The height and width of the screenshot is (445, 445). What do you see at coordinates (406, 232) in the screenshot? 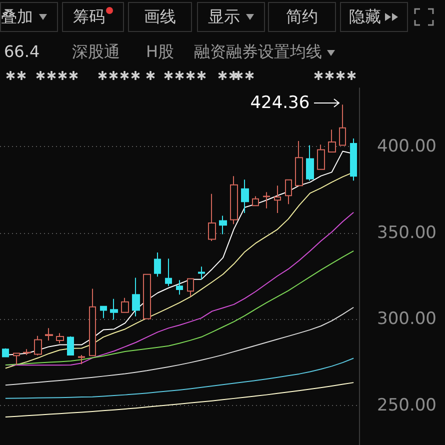
I see `y-tick-label: 350.00` at bounding box center [406, 232].